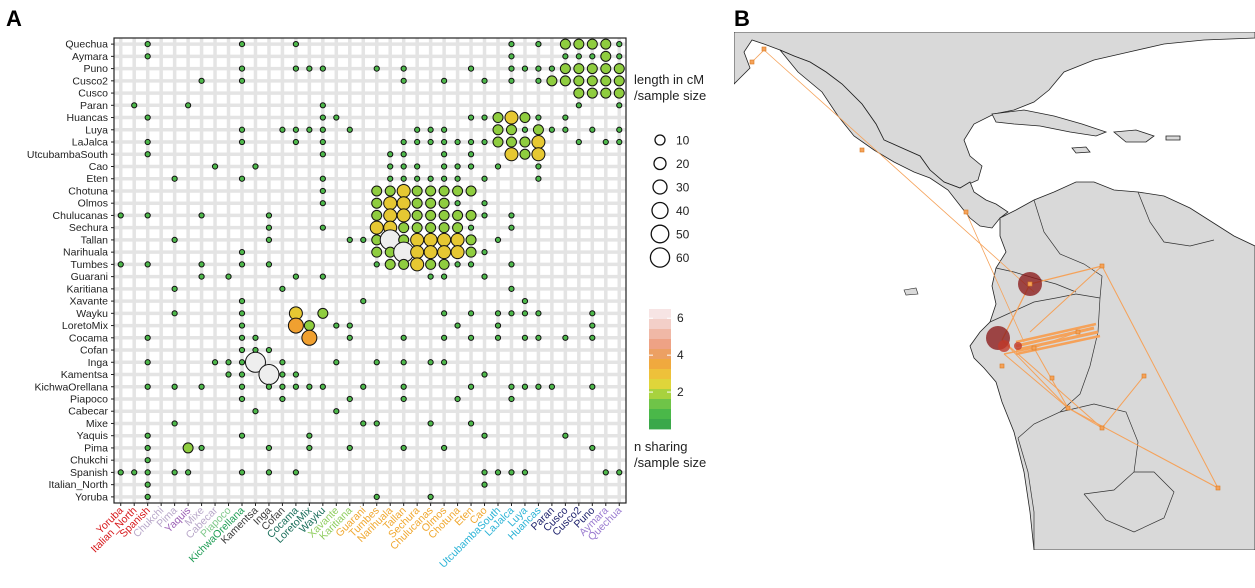  What do you see at coordinates (67, 155) in the screenshot?
I see `y-tick-label: UtcubambaSouth` at bounding box center [67, 155].